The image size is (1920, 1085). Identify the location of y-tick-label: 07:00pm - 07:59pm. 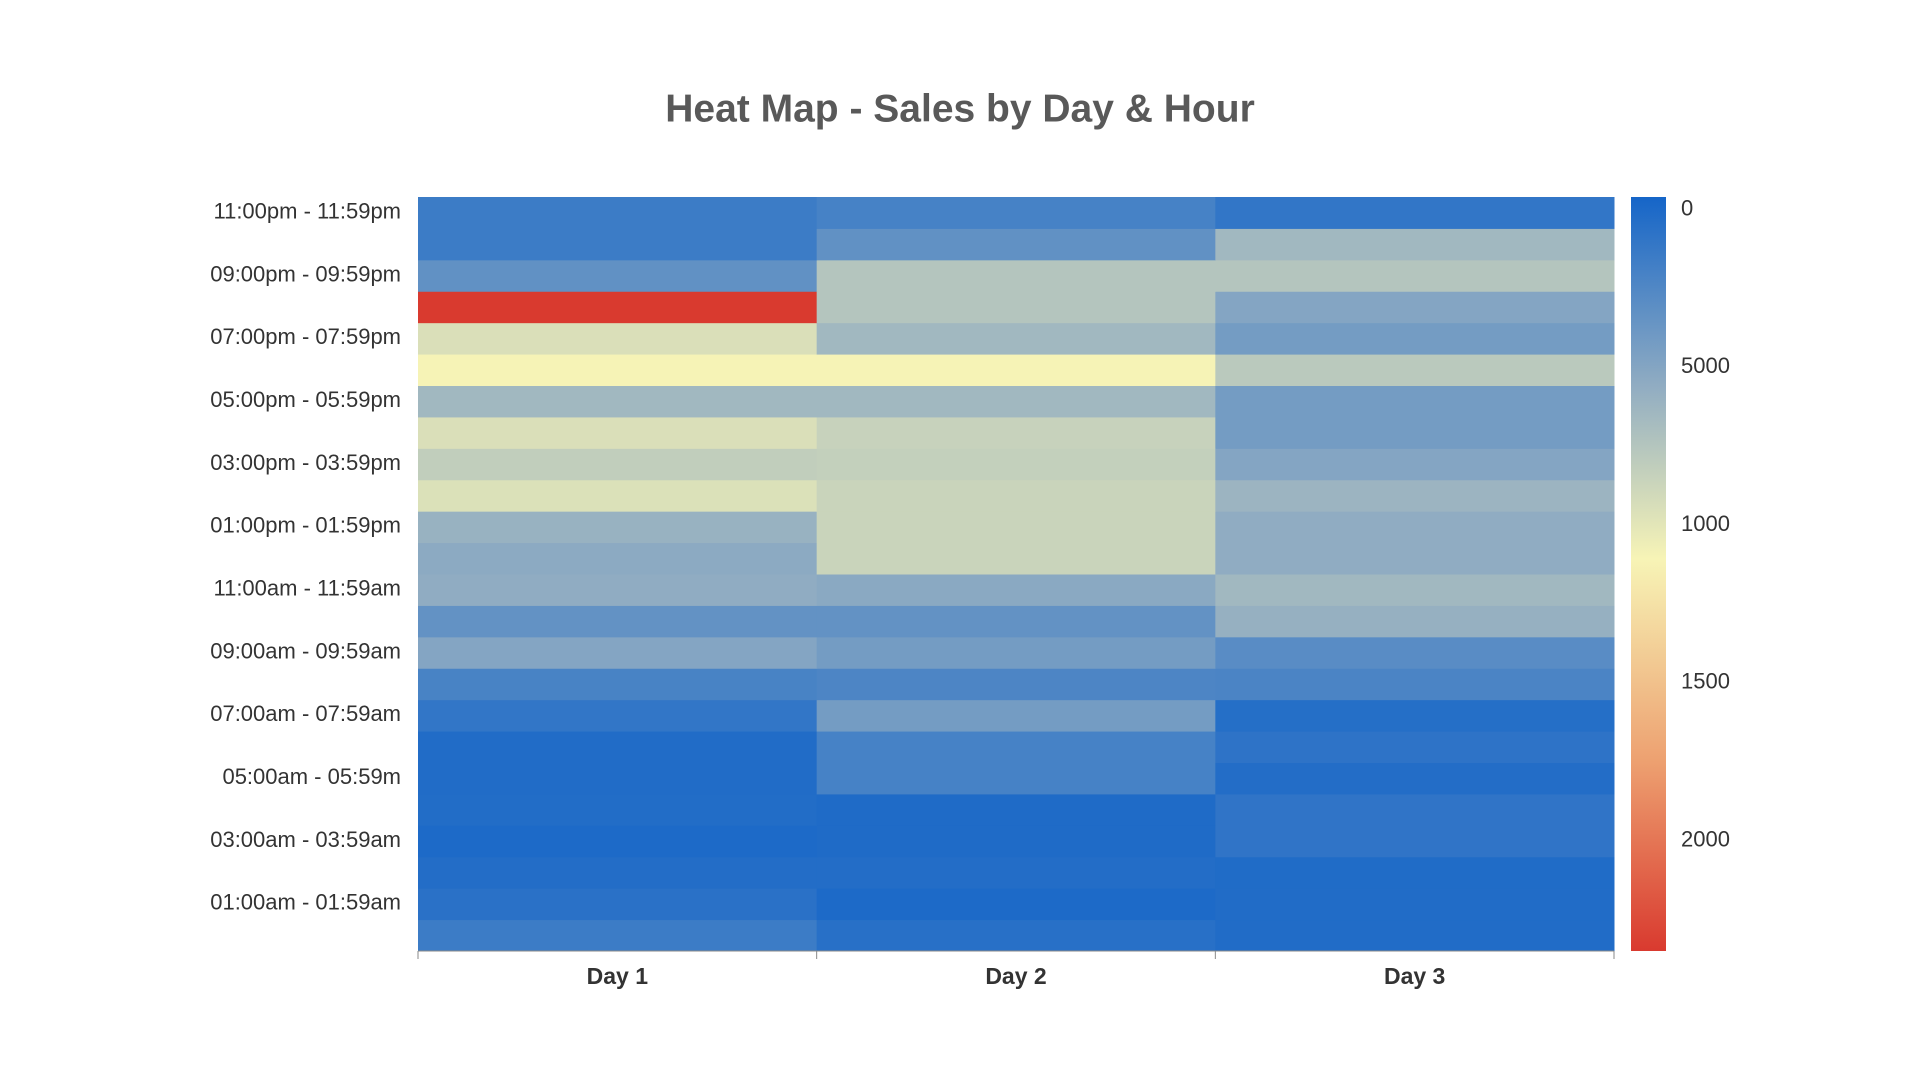
(305, 336).